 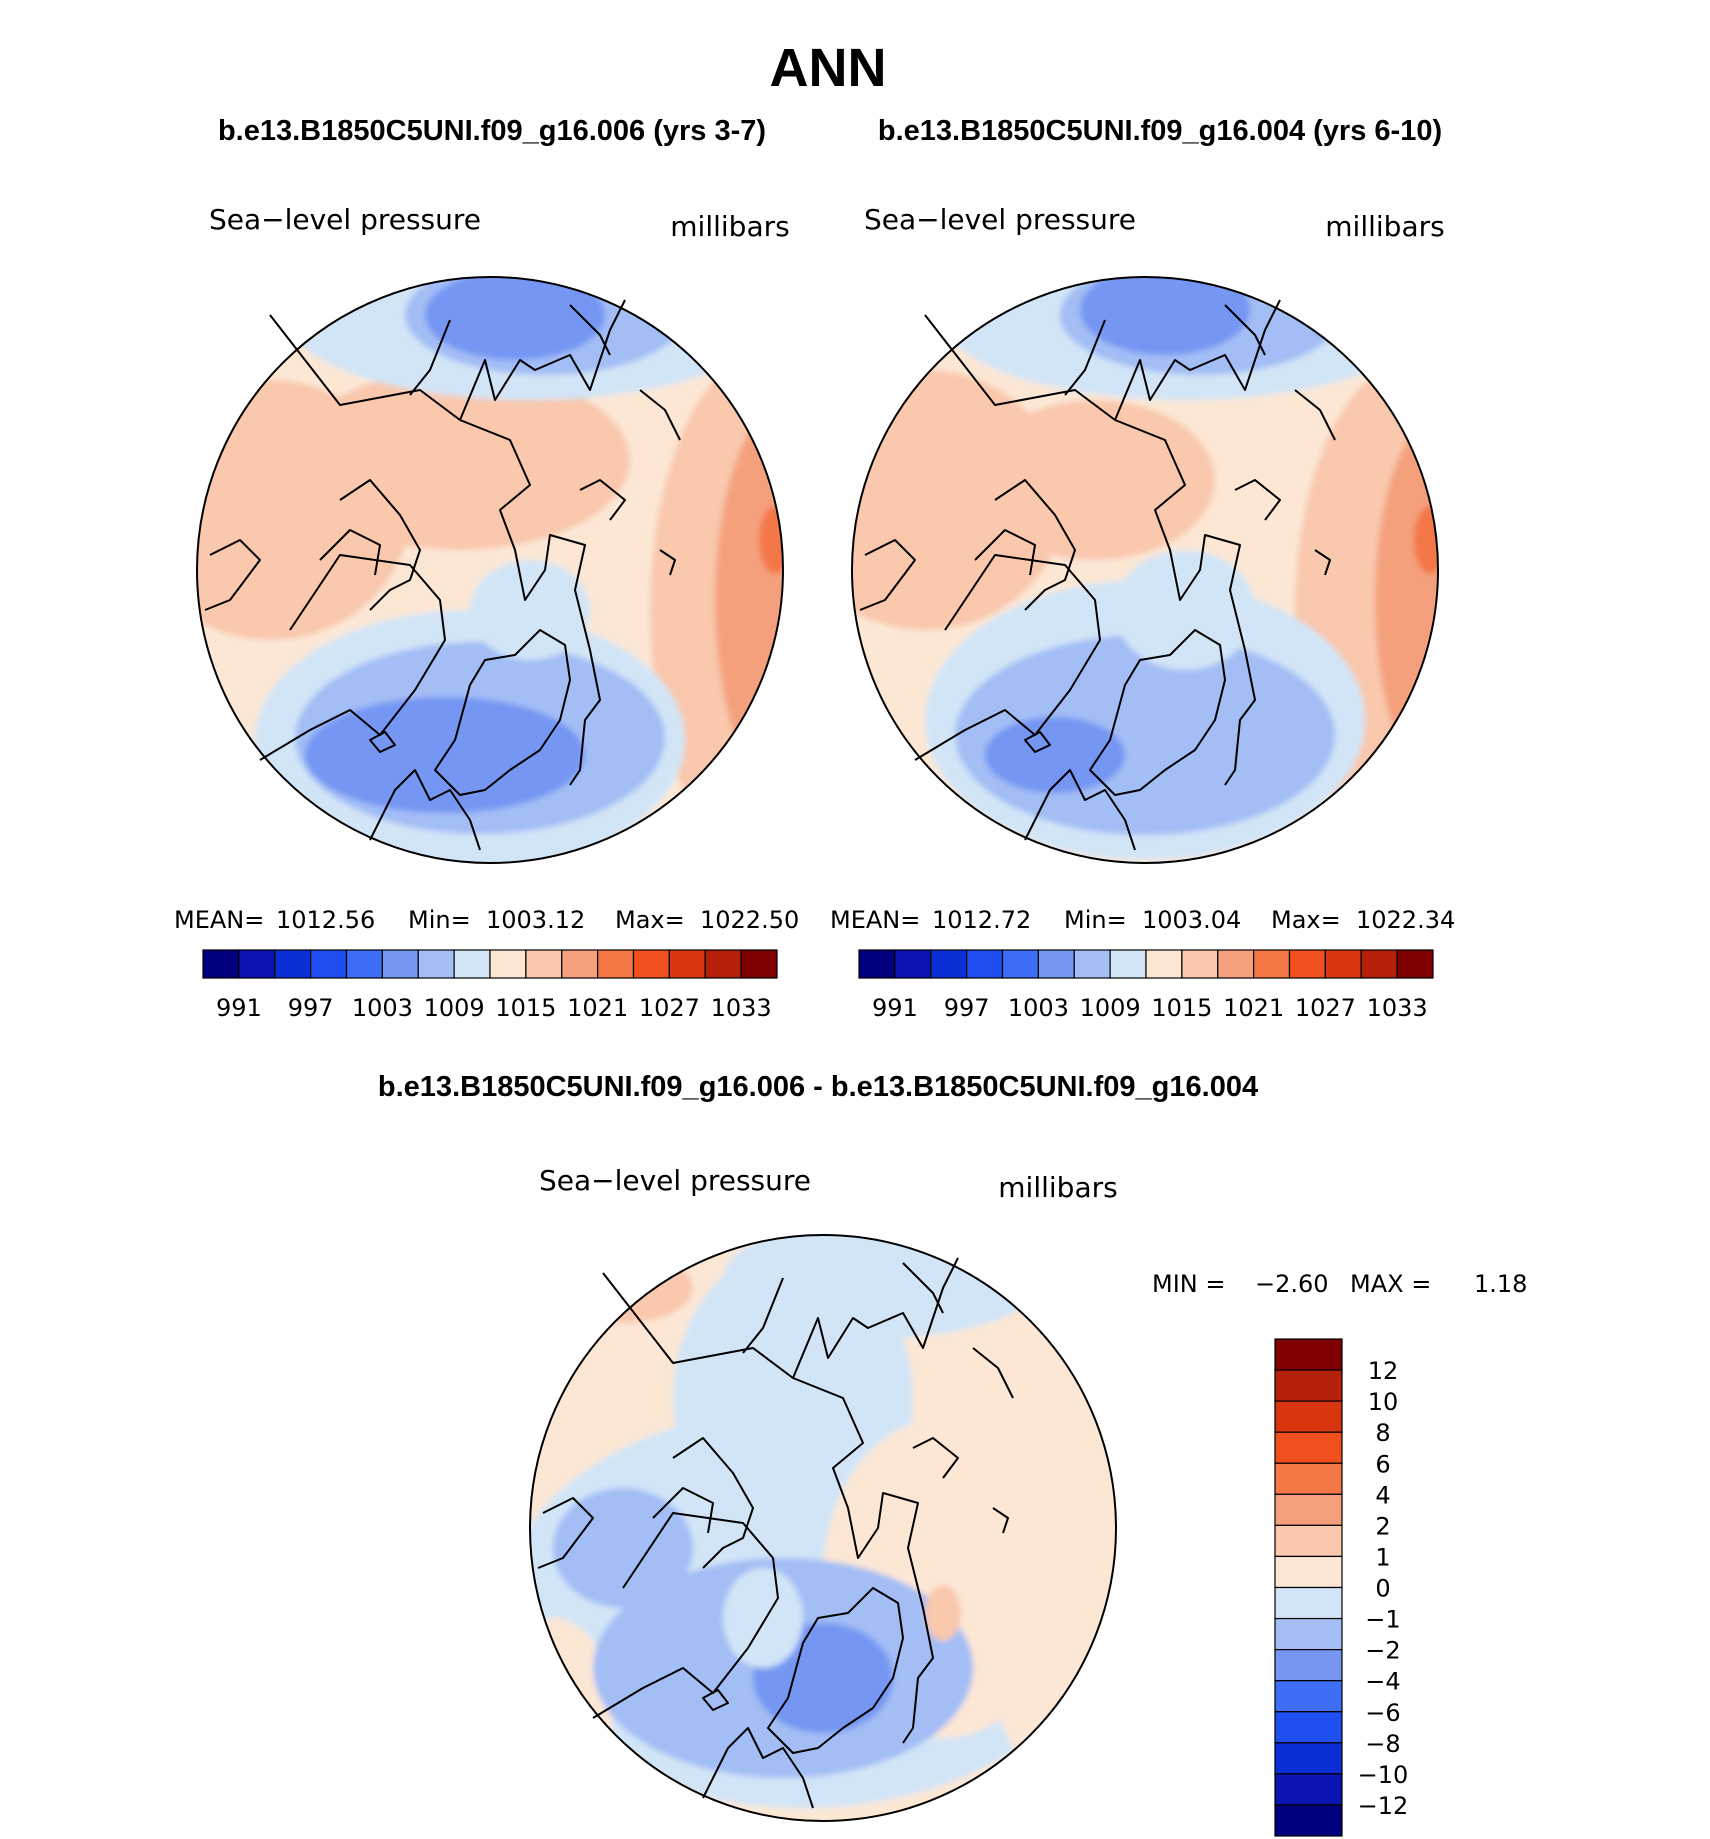 What do you see at coordinates (494, 1008) in the screenshot?
I see `panel-1-colorbar-ticks: 991 997 1003 1009 1015 1021 1027 1033` at bounding box center [494, 1008].